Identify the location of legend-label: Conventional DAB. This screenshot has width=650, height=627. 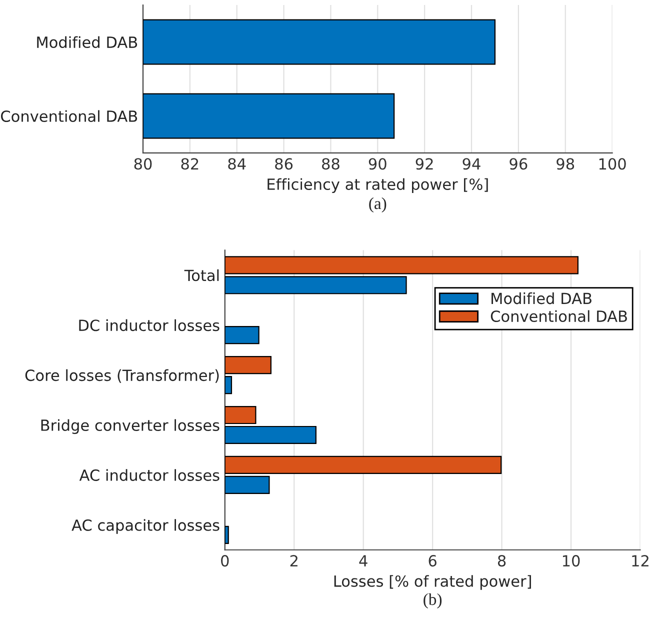
(558, 316).